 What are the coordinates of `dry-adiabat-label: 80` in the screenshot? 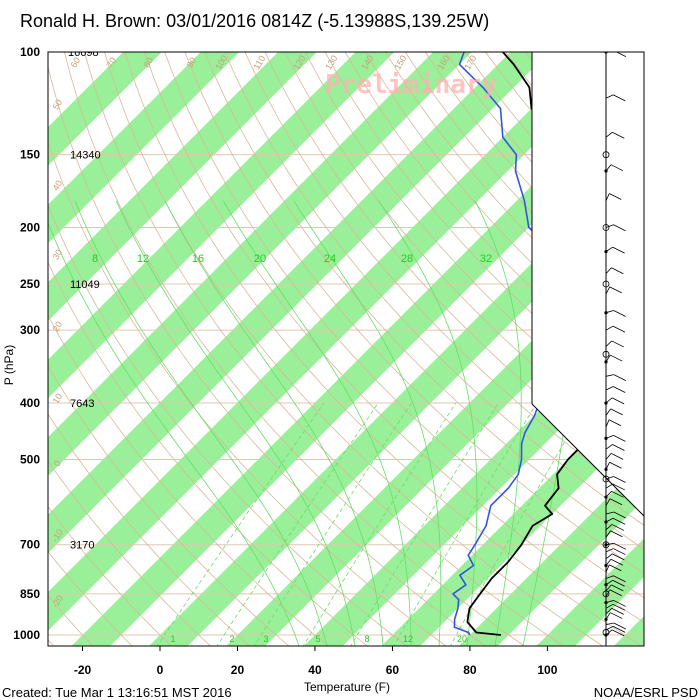 It's located at (149, 63).